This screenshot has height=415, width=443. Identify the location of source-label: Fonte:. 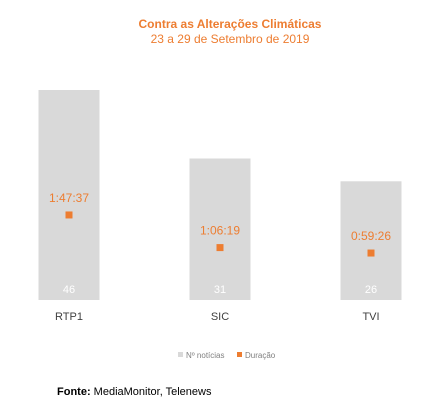
(74, 392).